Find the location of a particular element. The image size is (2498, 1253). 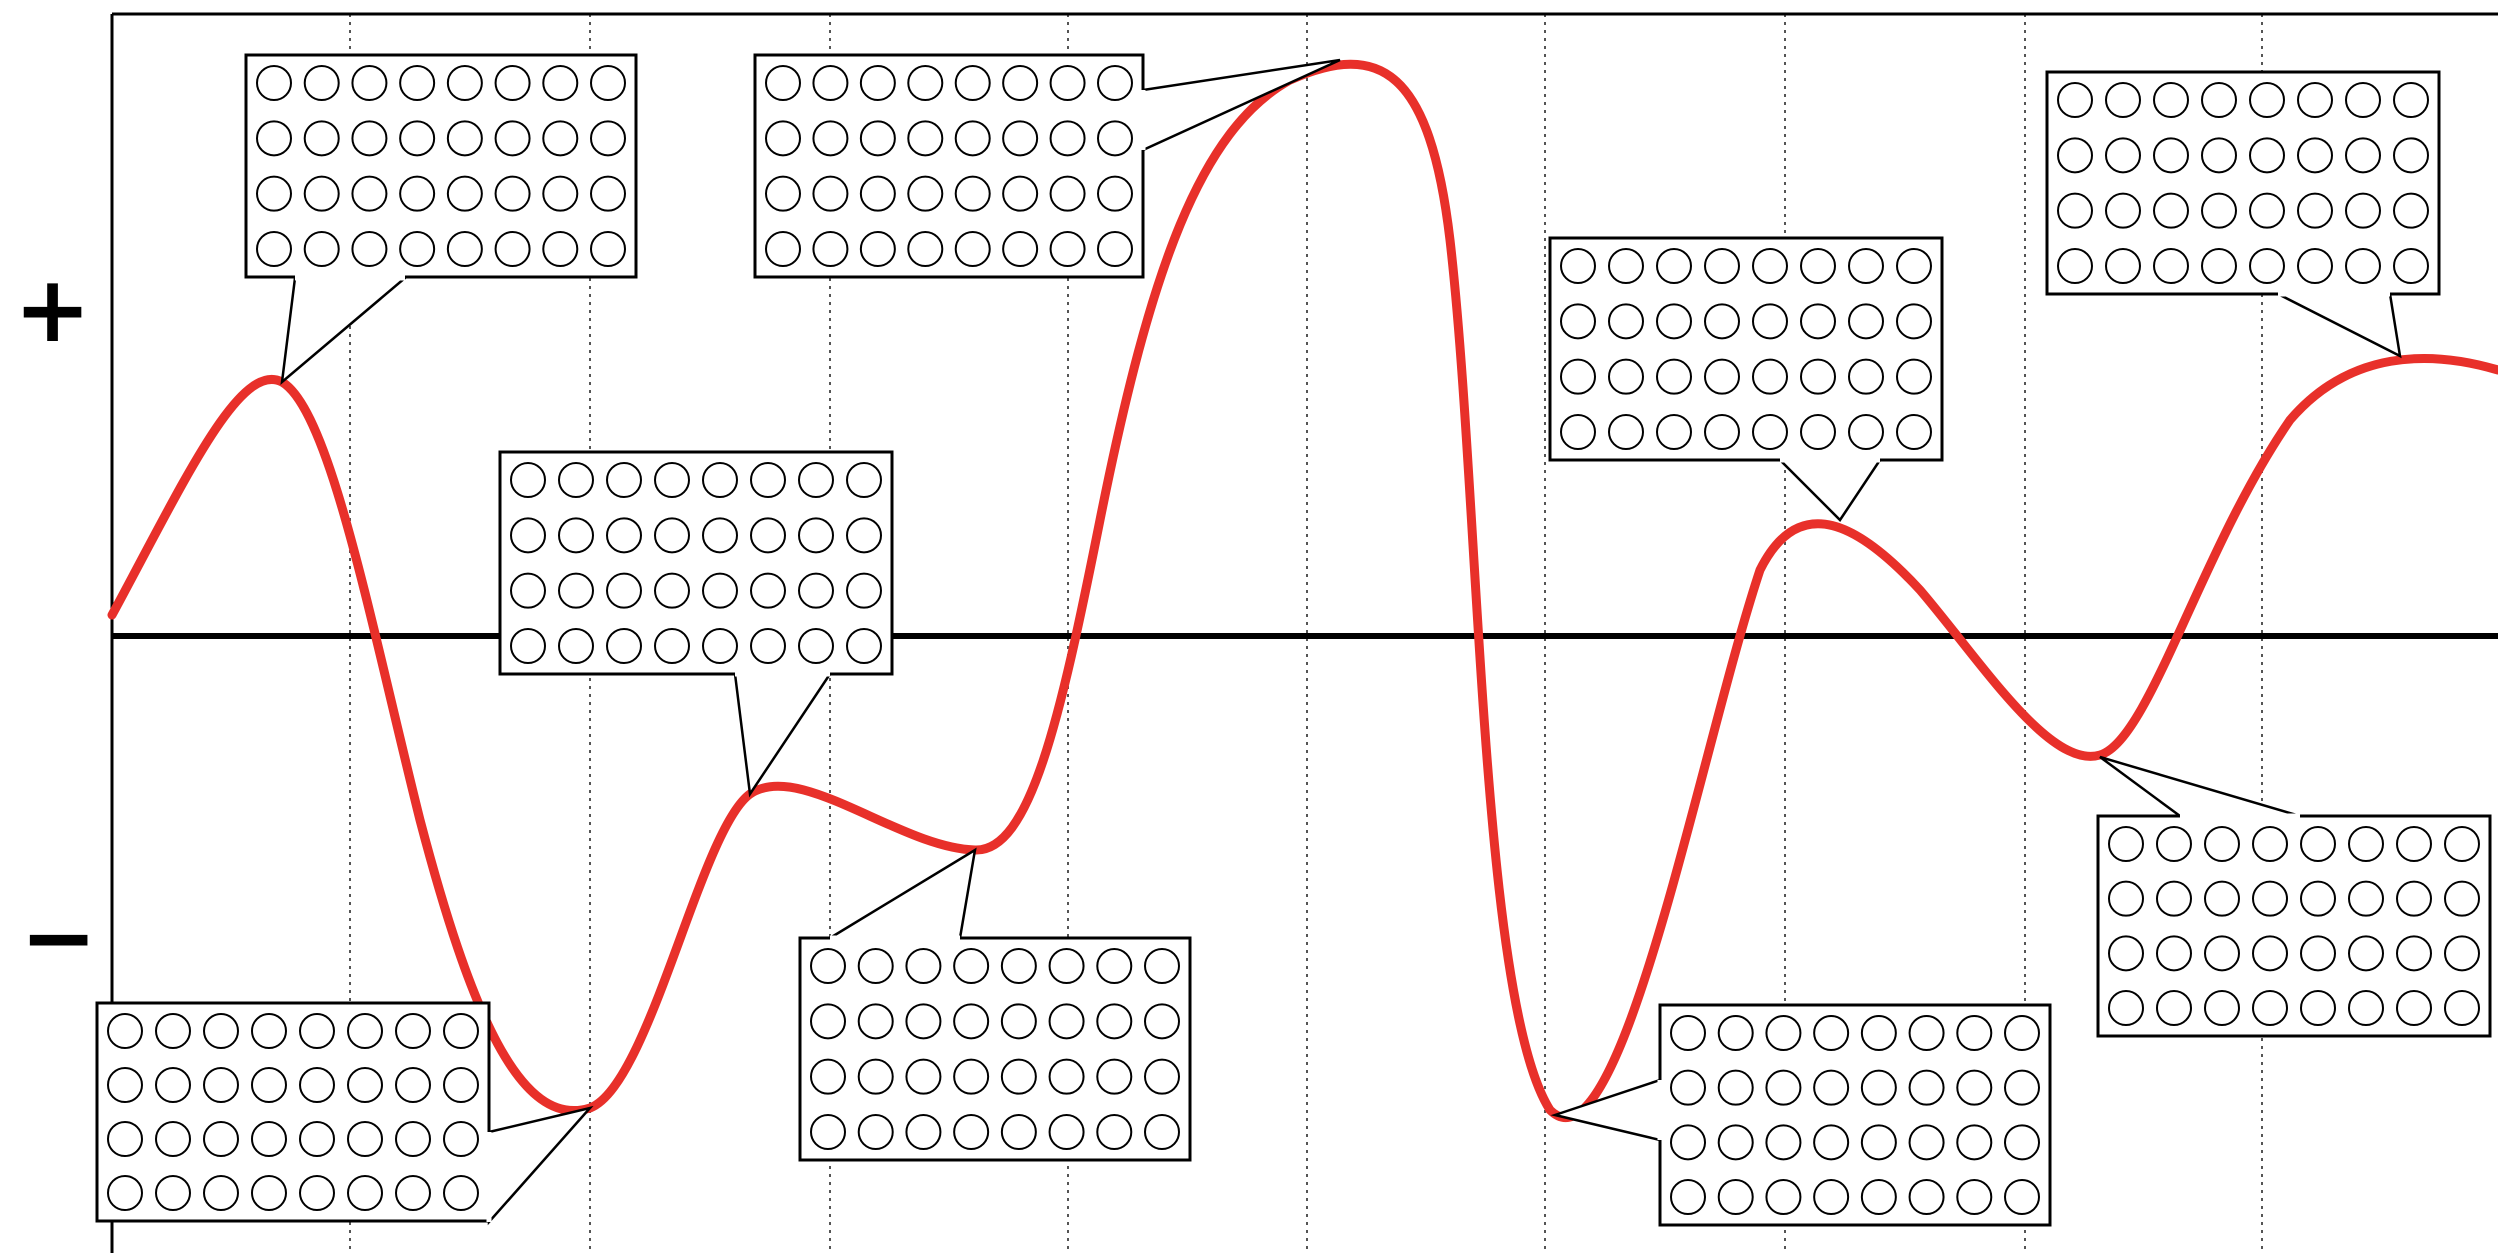

callout-box is located at coordinates (1855, 1115).